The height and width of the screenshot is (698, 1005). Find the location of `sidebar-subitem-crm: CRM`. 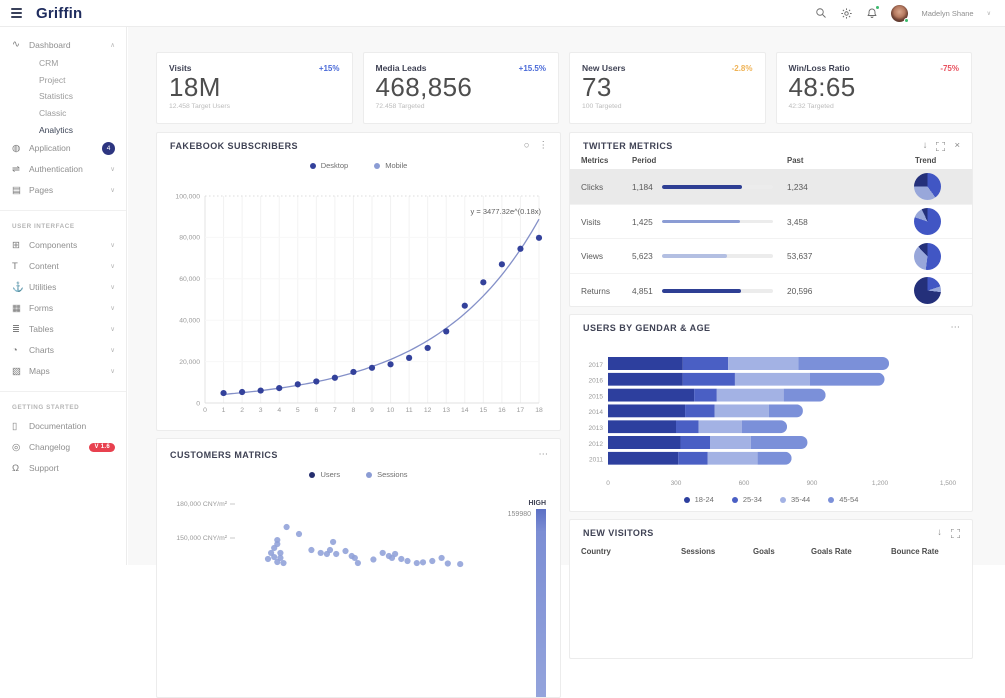

sidebar-subitem-crm: CRM is located at coordinates (63, 63).